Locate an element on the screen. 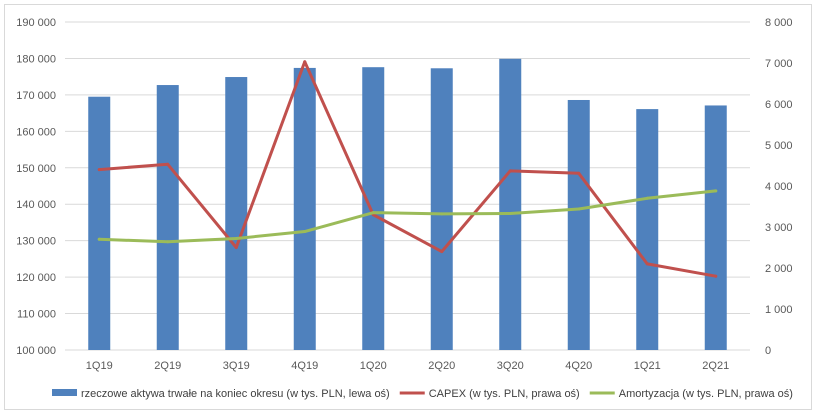  category-tick-label: 4Q19 is located at coordinates (304, 366).